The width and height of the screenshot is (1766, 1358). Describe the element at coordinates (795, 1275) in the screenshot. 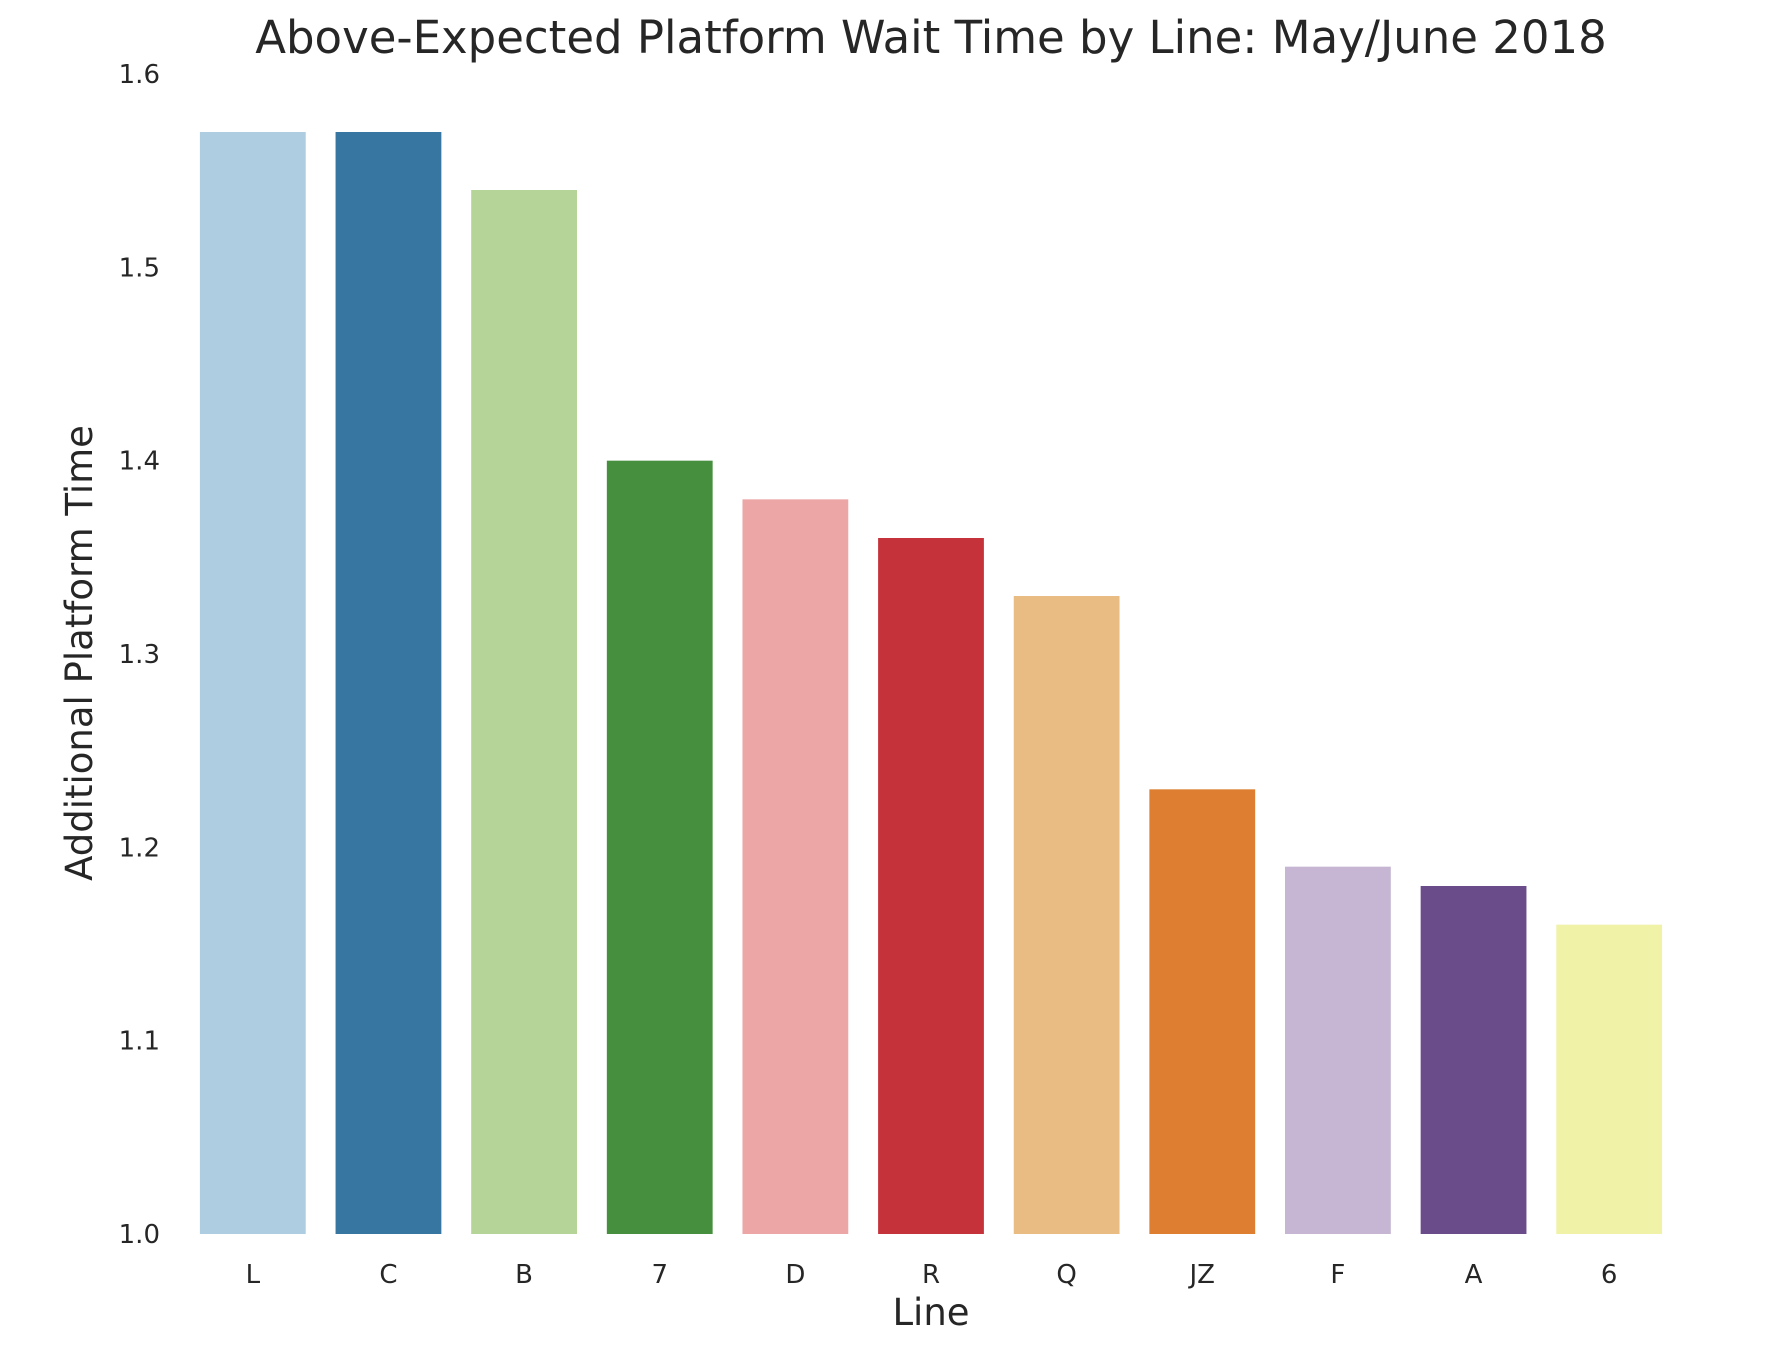

I see `x-tick-label: D` at that location.